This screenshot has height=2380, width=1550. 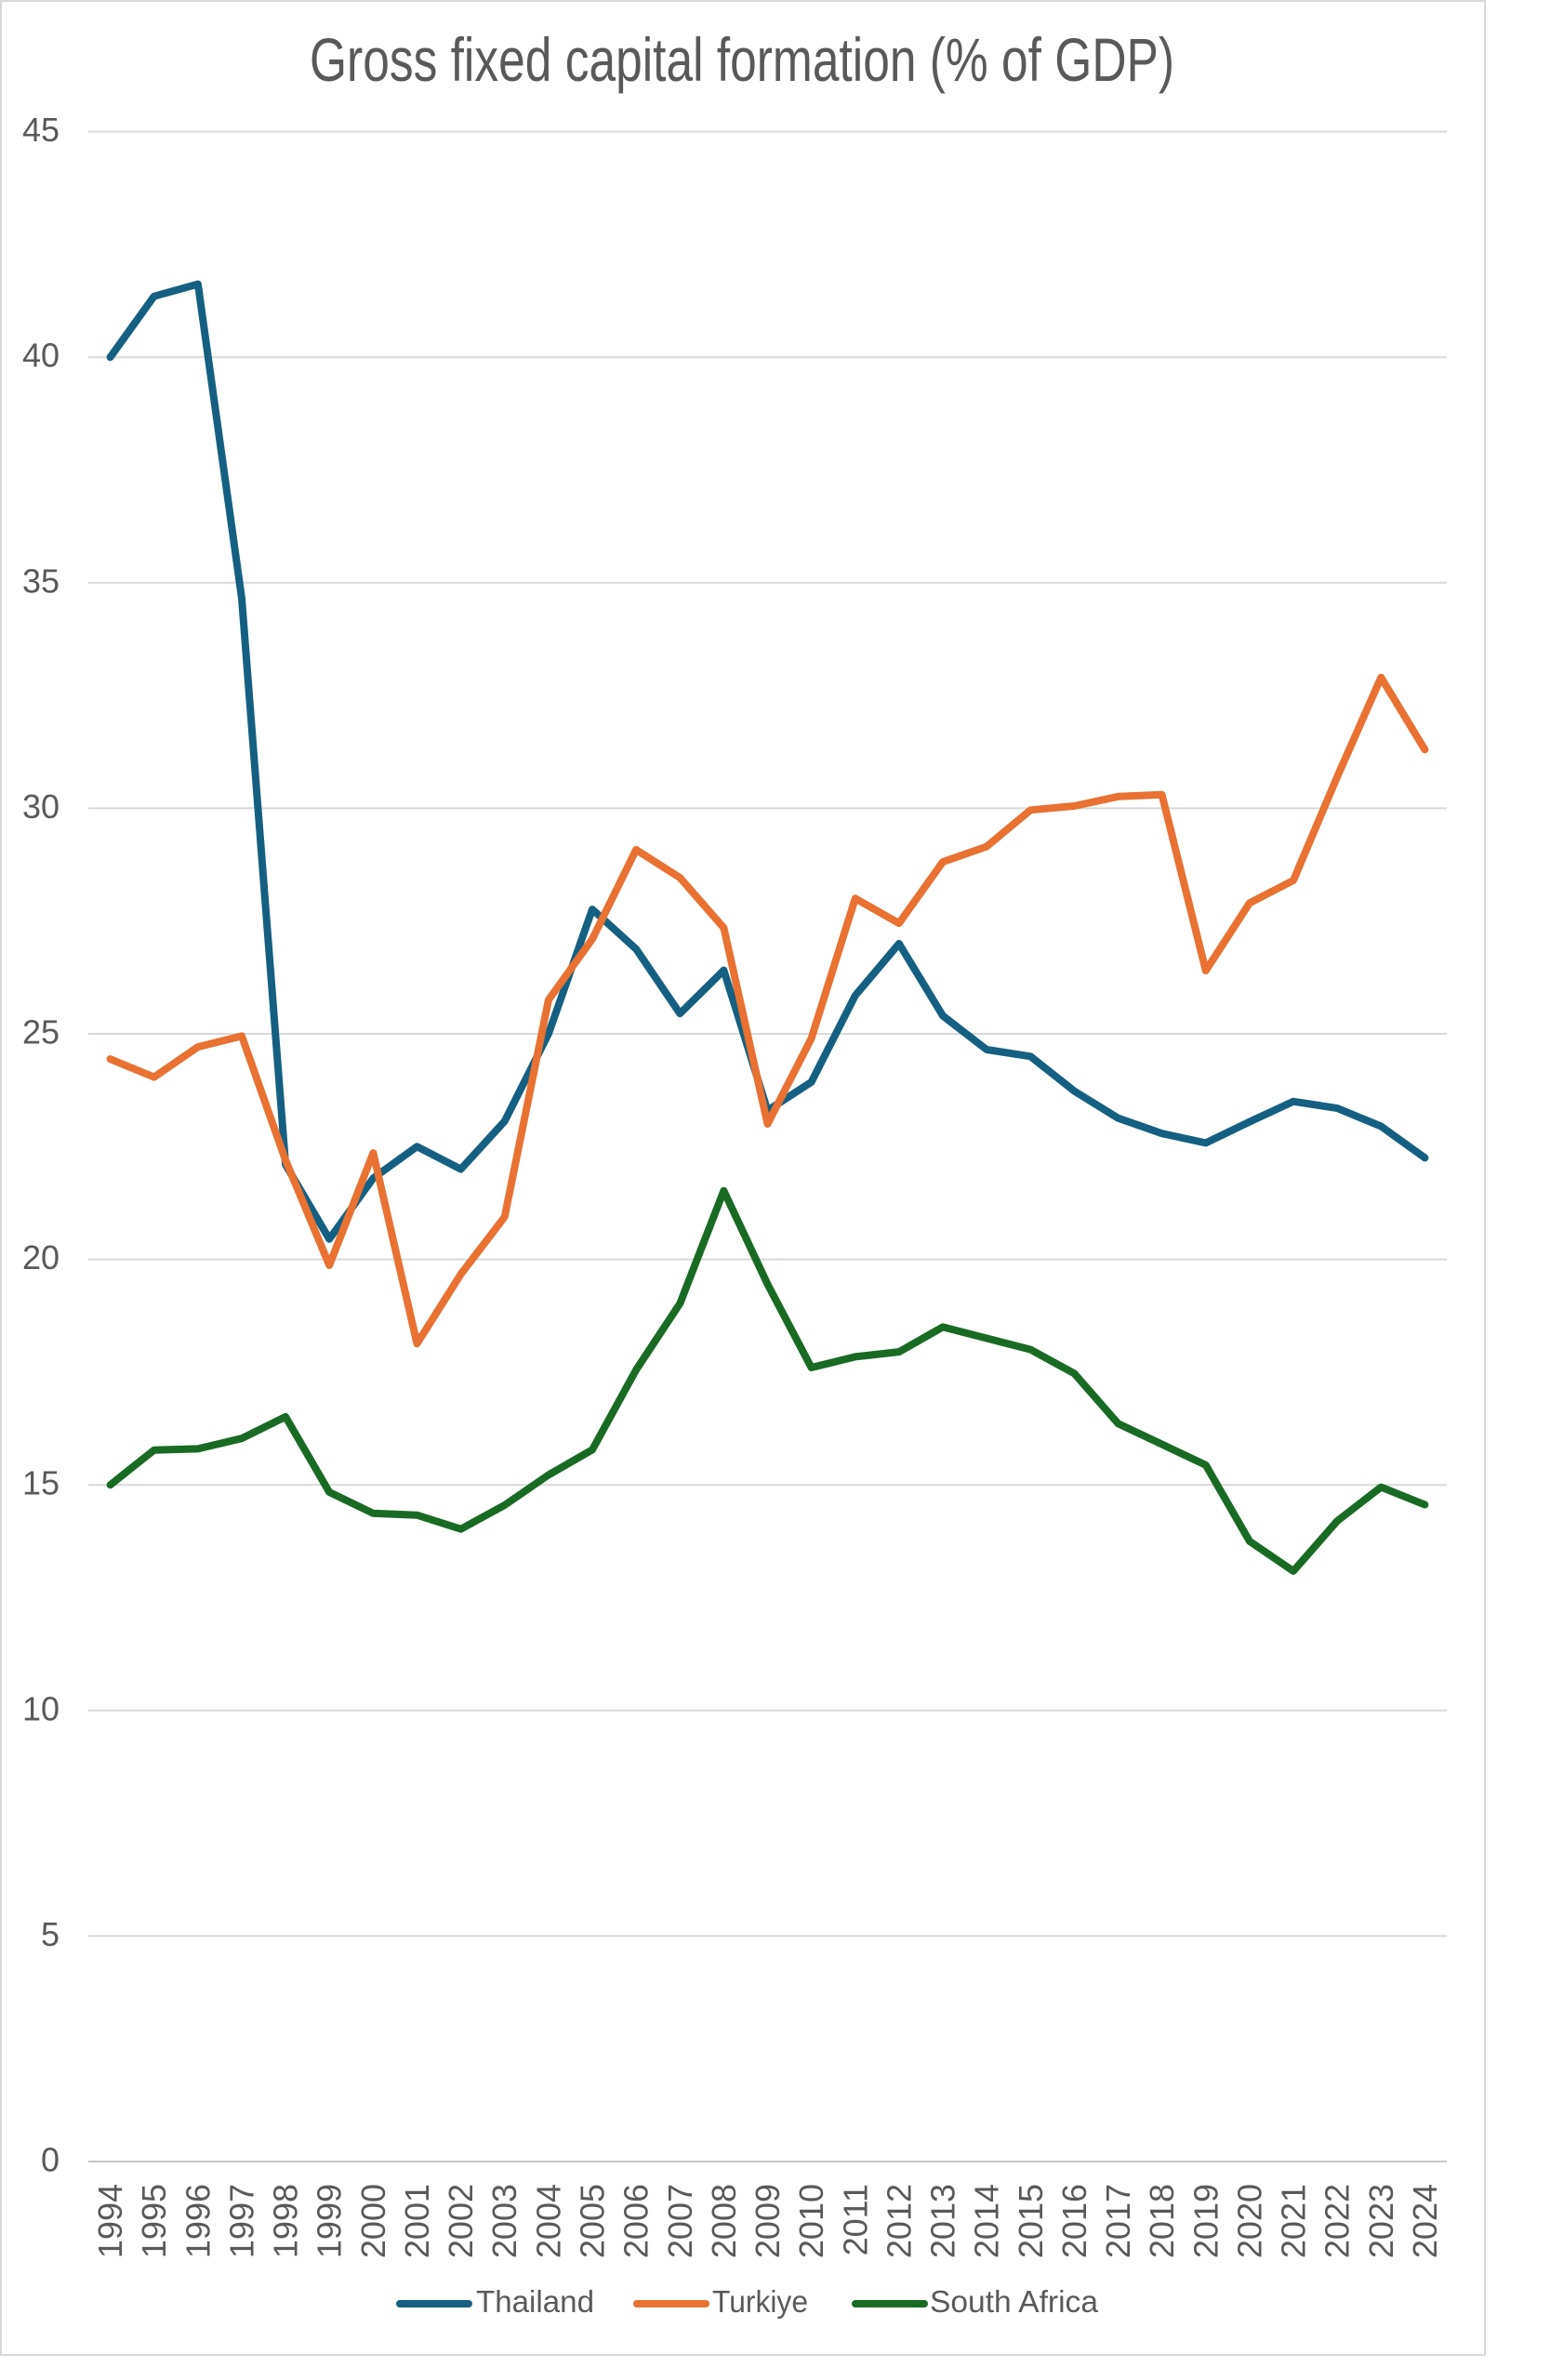 I want to click on svg-text: 1994, so click(x=110, y=2221).